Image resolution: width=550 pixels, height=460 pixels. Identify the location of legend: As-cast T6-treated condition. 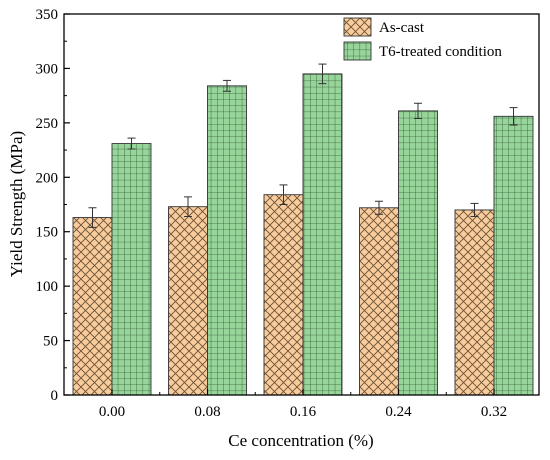
(422, 39).